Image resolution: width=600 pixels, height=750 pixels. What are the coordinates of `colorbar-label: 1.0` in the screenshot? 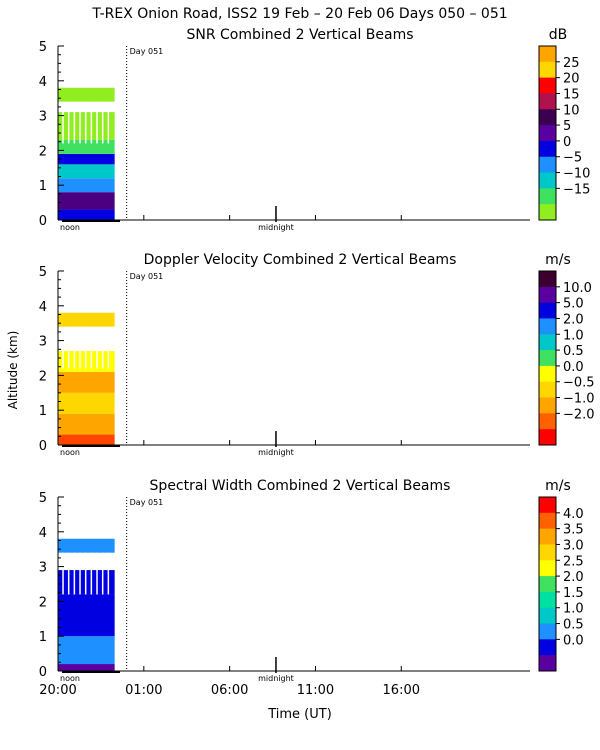 It's located at (573, 335).